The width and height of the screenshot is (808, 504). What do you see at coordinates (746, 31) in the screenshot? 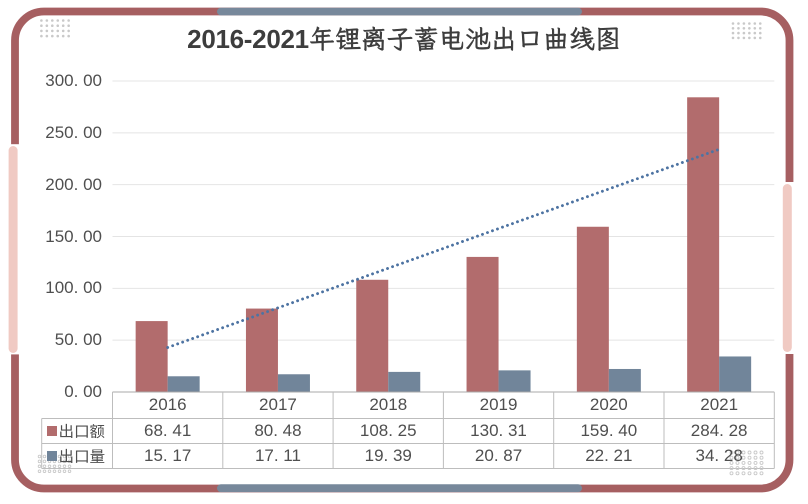
I see `dot-grid-top-right` at bounding box center [746, 31].